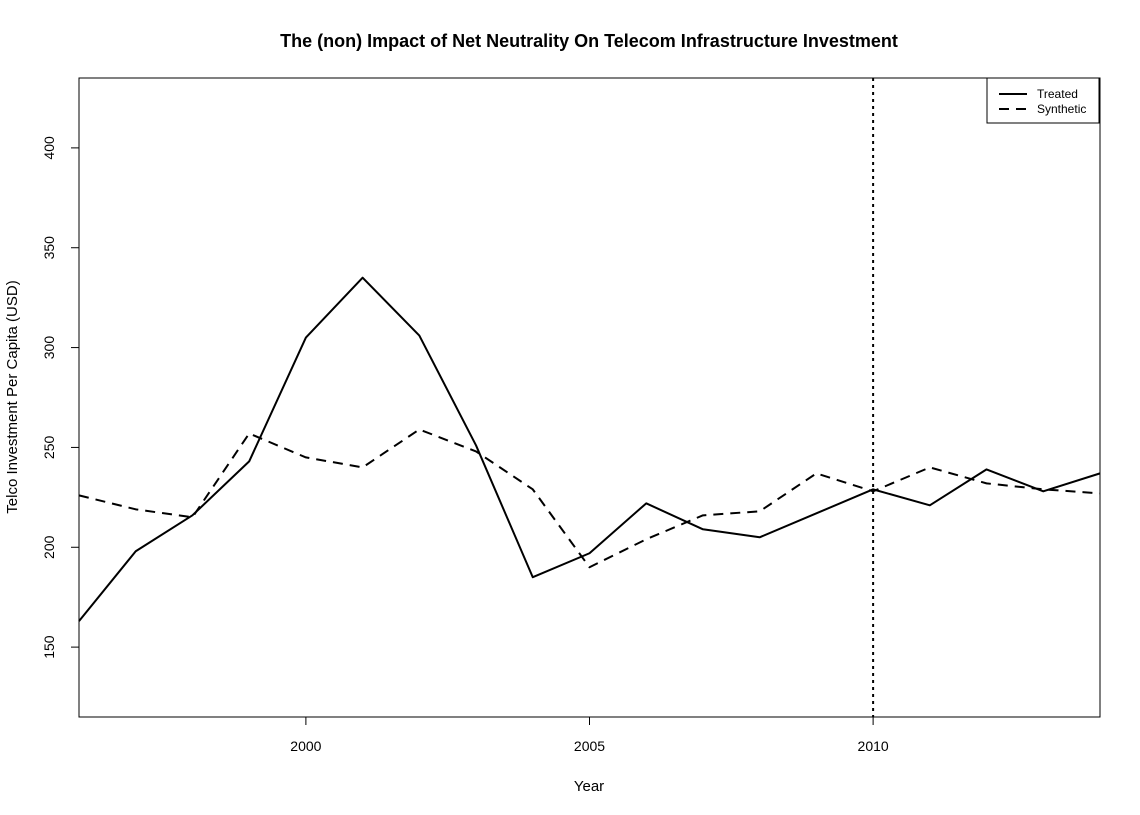 This screenshot has height=815, width=1140. What do you see at coordinates (873, 746) in the screenshot?
I see `x-tick-label-2010: 2010` at bounding box center [873, 746].